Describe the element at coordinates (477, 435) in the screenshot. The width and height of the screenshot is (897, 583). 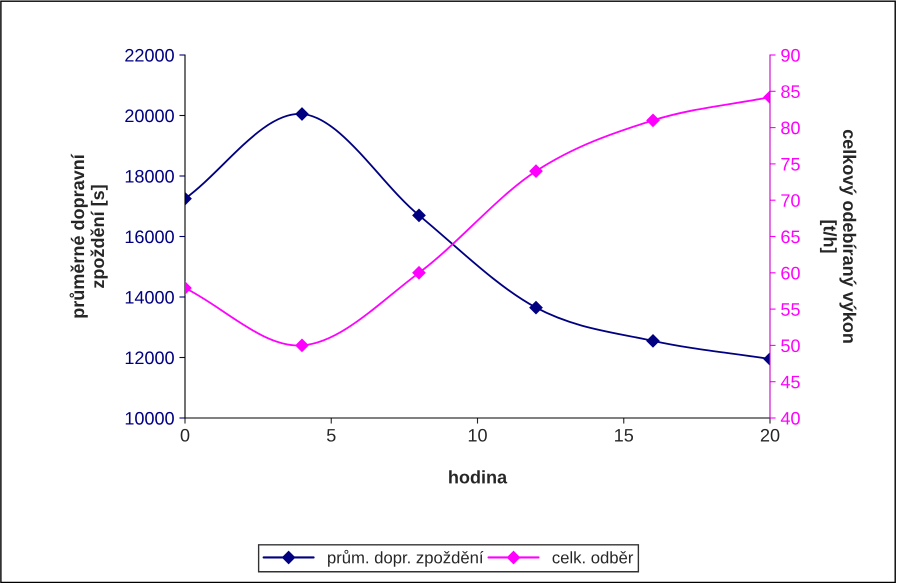
I see `x-tick-label: 10` at that location.